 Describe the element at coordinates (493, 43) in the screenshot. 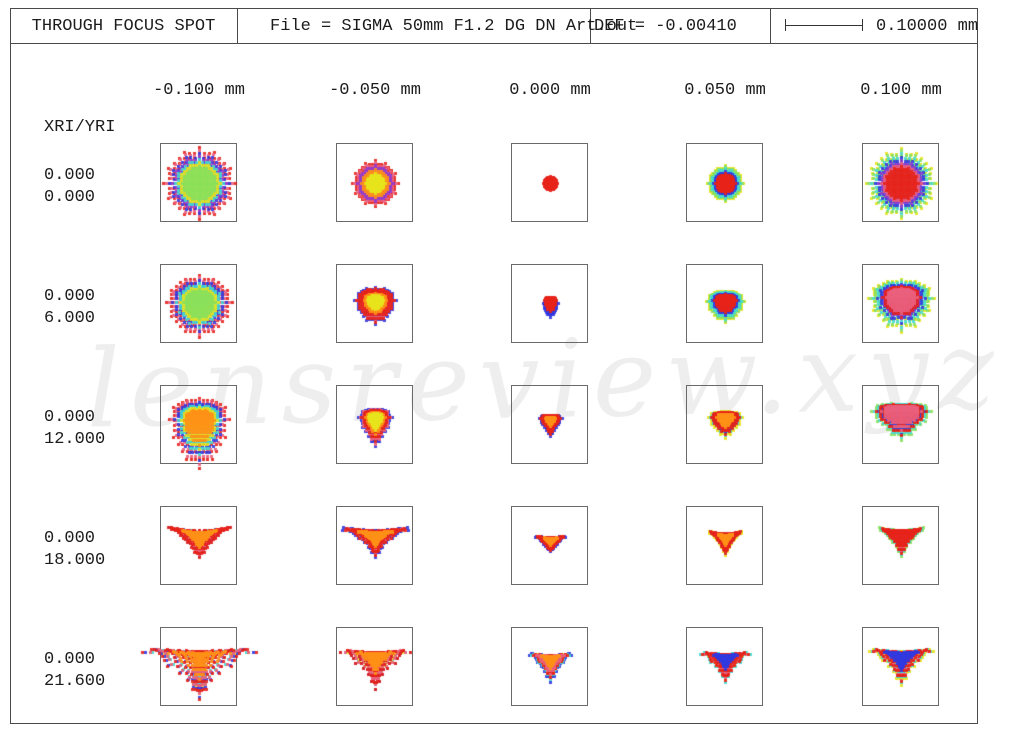

I see `header-divider-horizontal` at that location.